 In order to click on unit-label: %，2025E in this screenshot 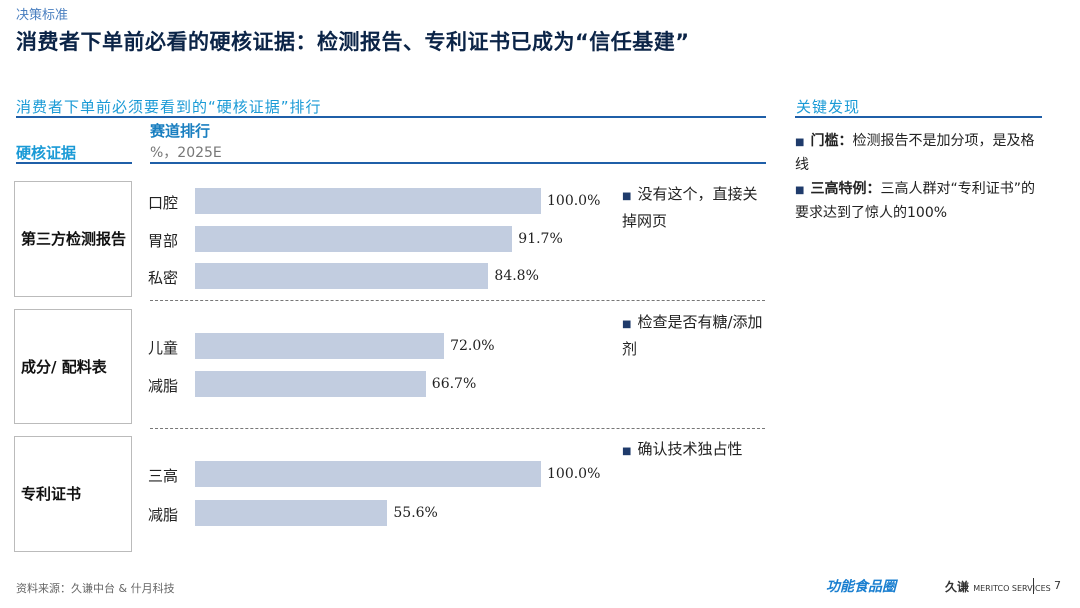, I will do `click(186, 153)`.